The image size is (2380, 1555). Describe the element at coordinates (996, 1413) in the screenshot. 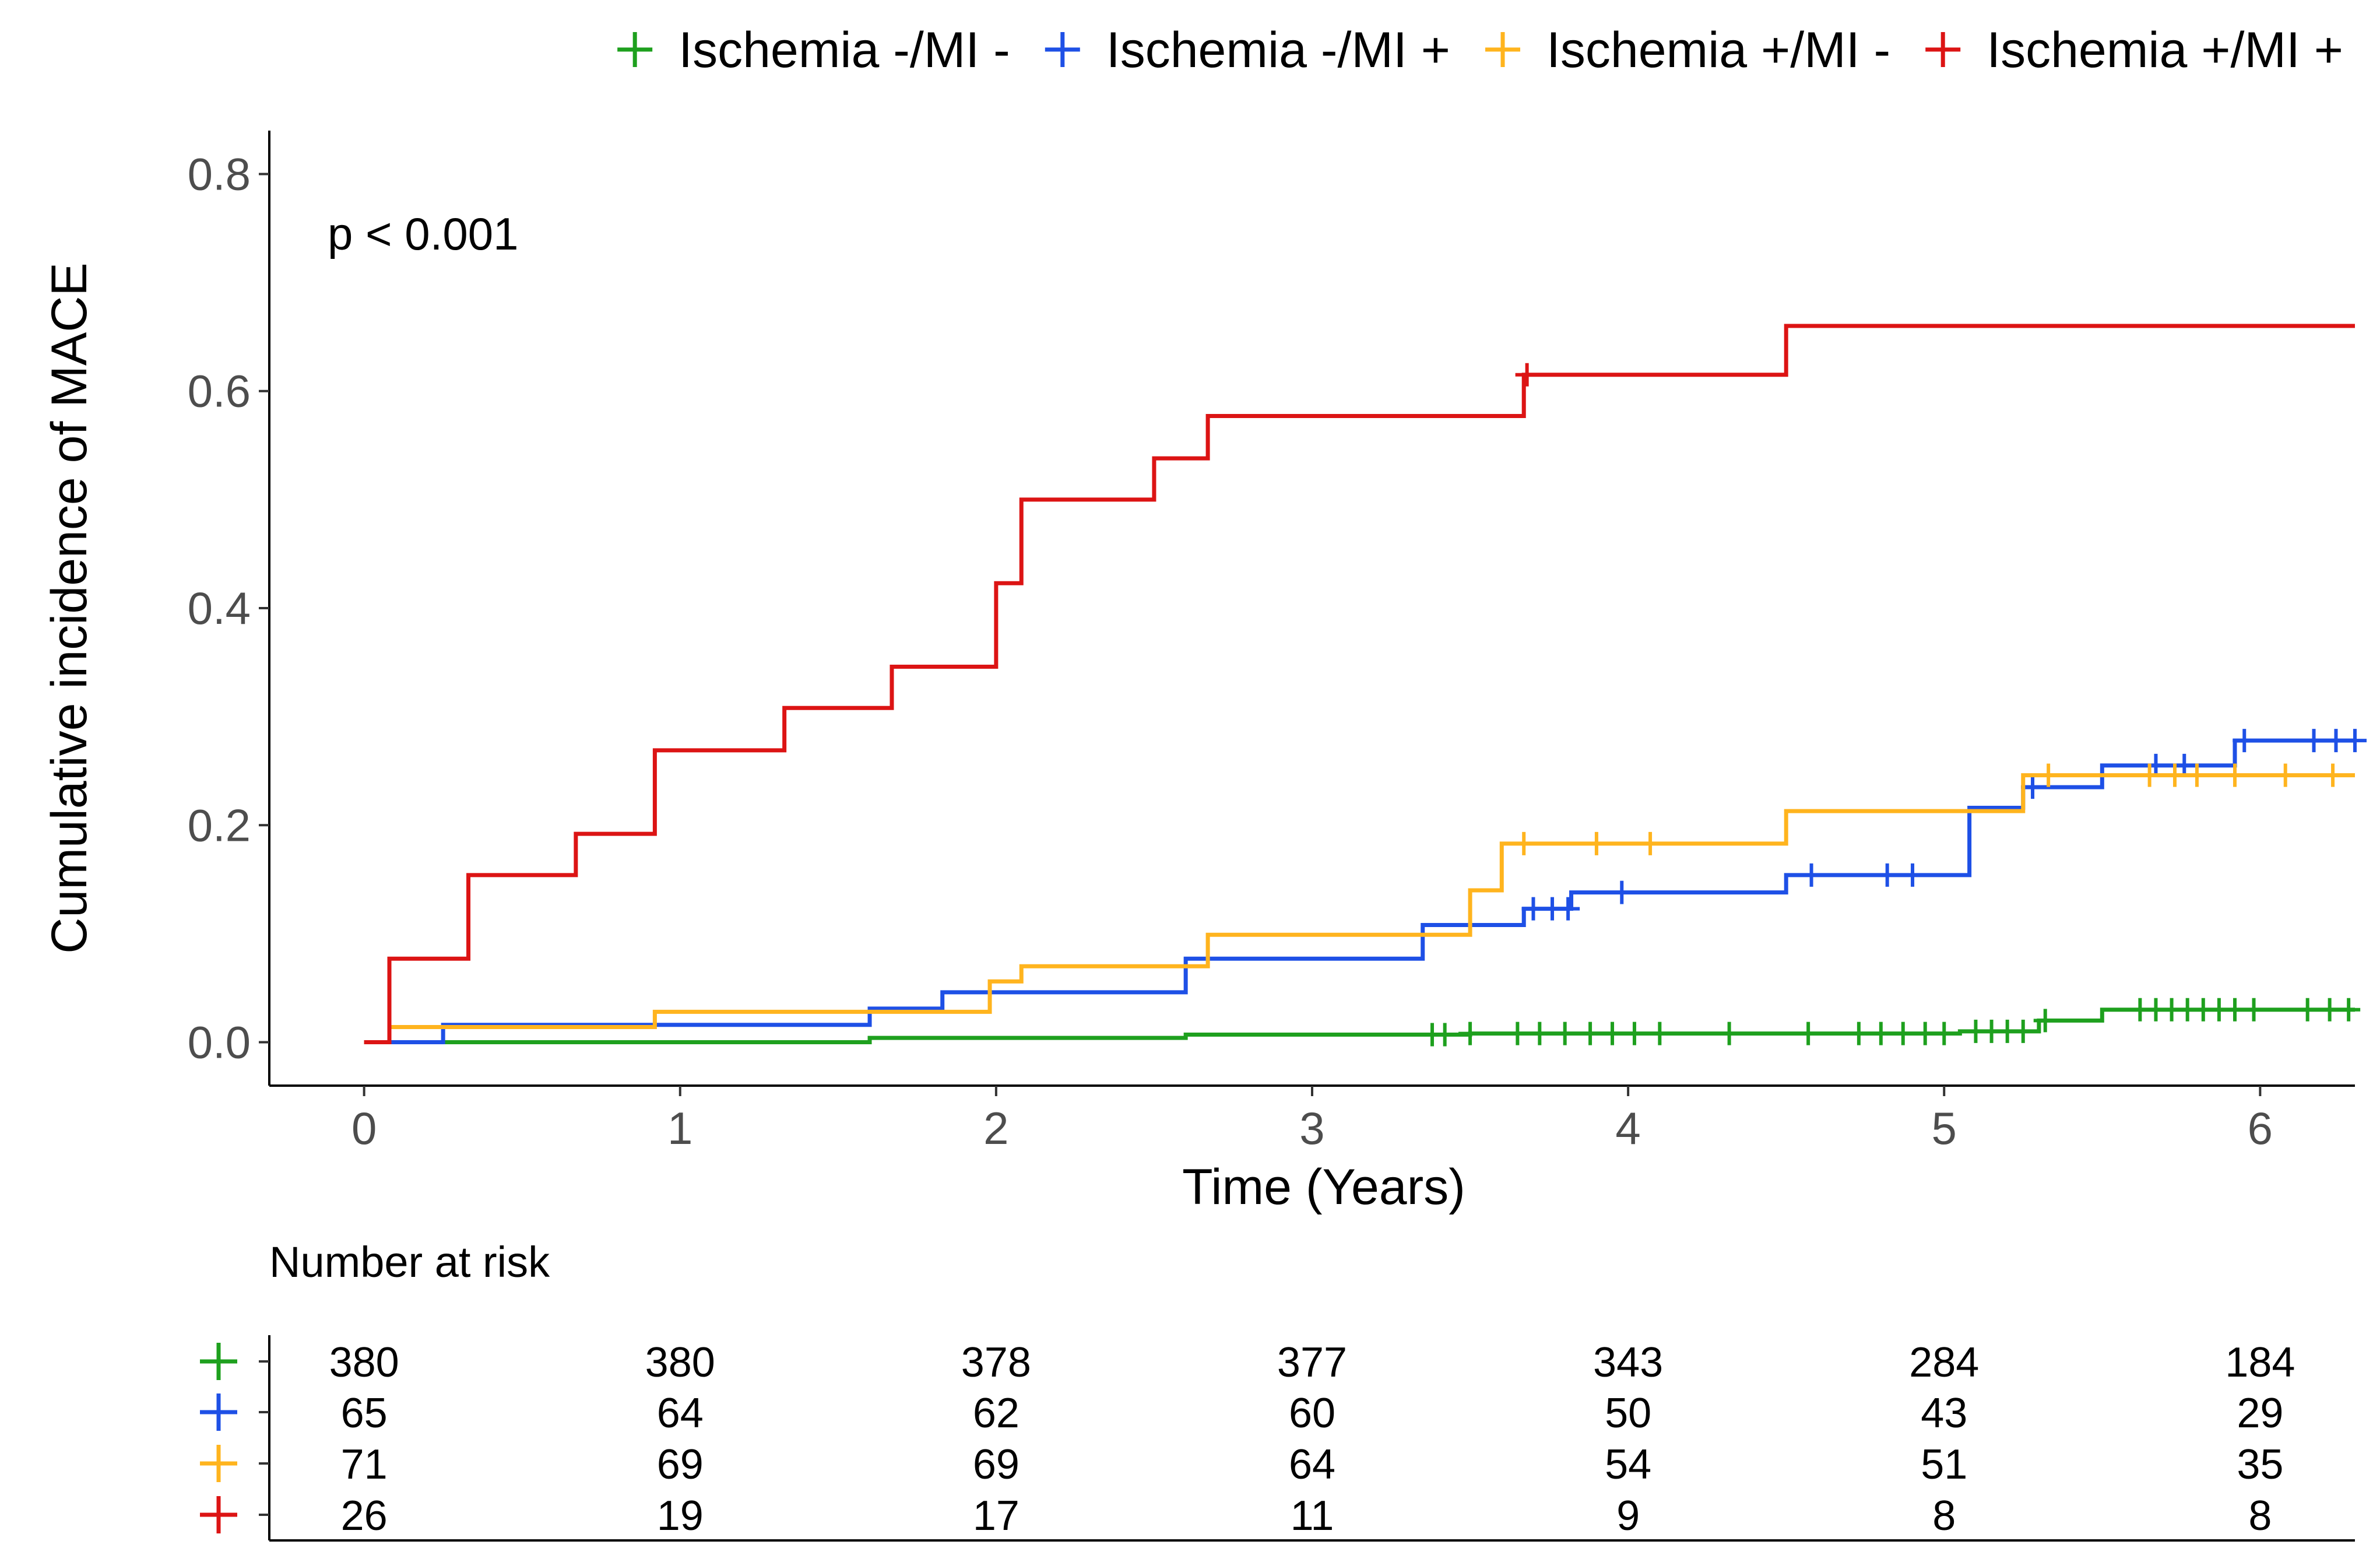

I see `risk-value: 62` at that location.